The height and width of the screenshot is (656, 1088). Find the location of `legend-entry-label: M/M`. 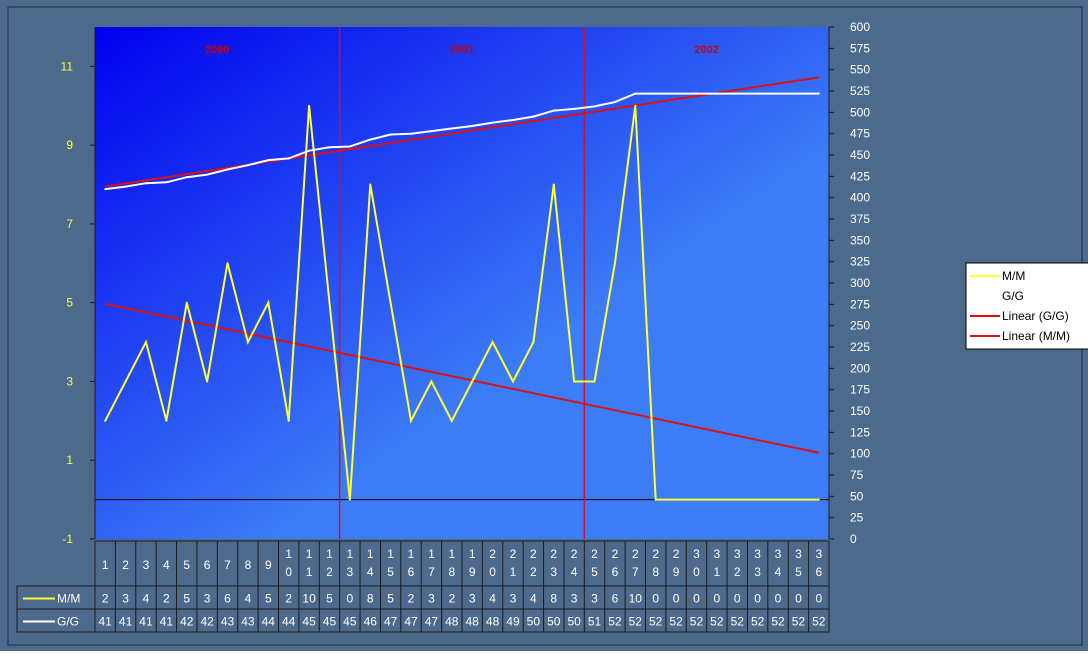

legend-entry-label: M/M is located at coordinates (1013, 276).